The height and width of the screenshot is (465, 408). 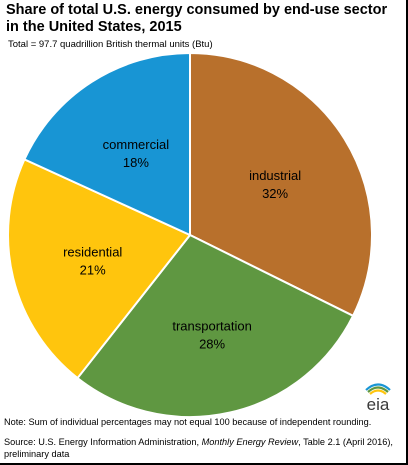 What do you see at coordinates (212, 326) in the screenshot?
I see `slice-label-transportation: transportation` at bounding box center [212, 326].